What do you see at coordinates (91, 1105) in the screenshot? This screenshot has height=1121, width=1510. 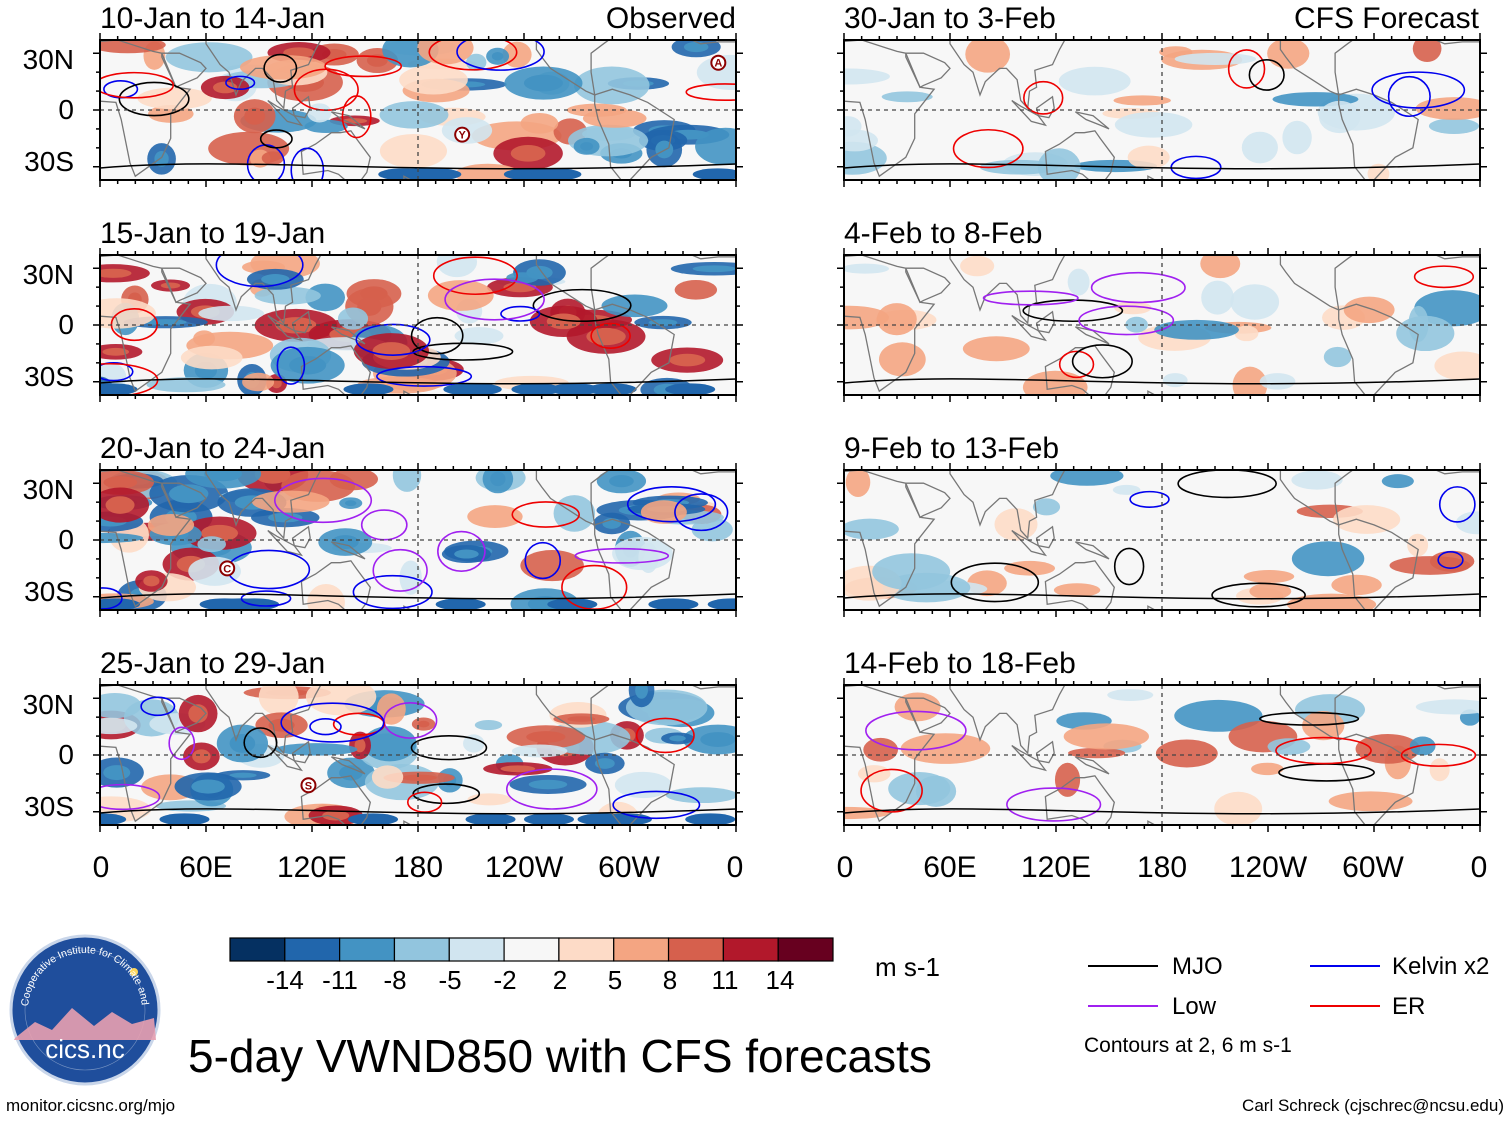 I see `website-link: monitor.cicsnc.org/mjo` at bounding box center [91, 1105].